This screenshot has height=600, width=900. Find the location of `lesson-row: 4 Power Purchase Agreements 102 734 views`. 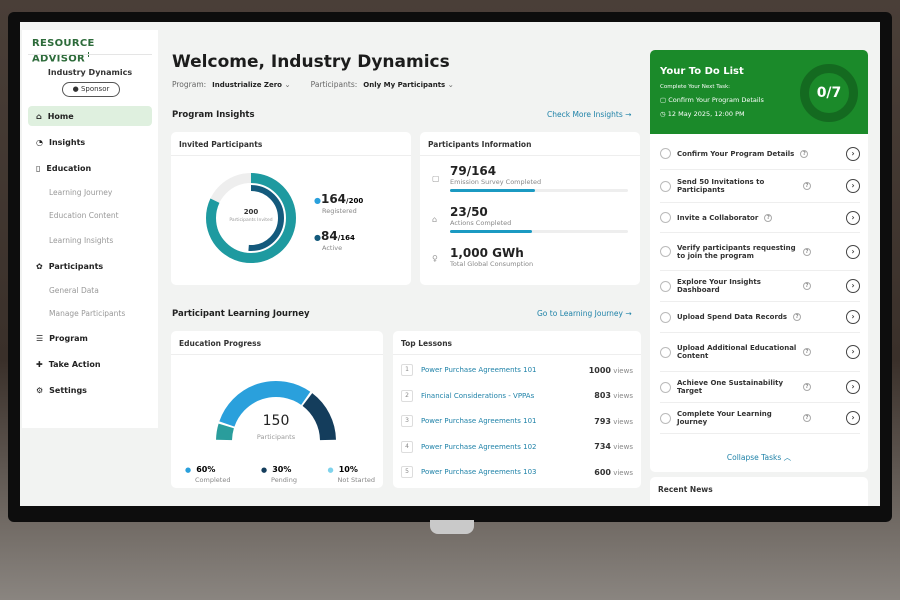

lesson-row: 4 Power Purchase Agreements 102 734 views is located at coordinates (517, 447).